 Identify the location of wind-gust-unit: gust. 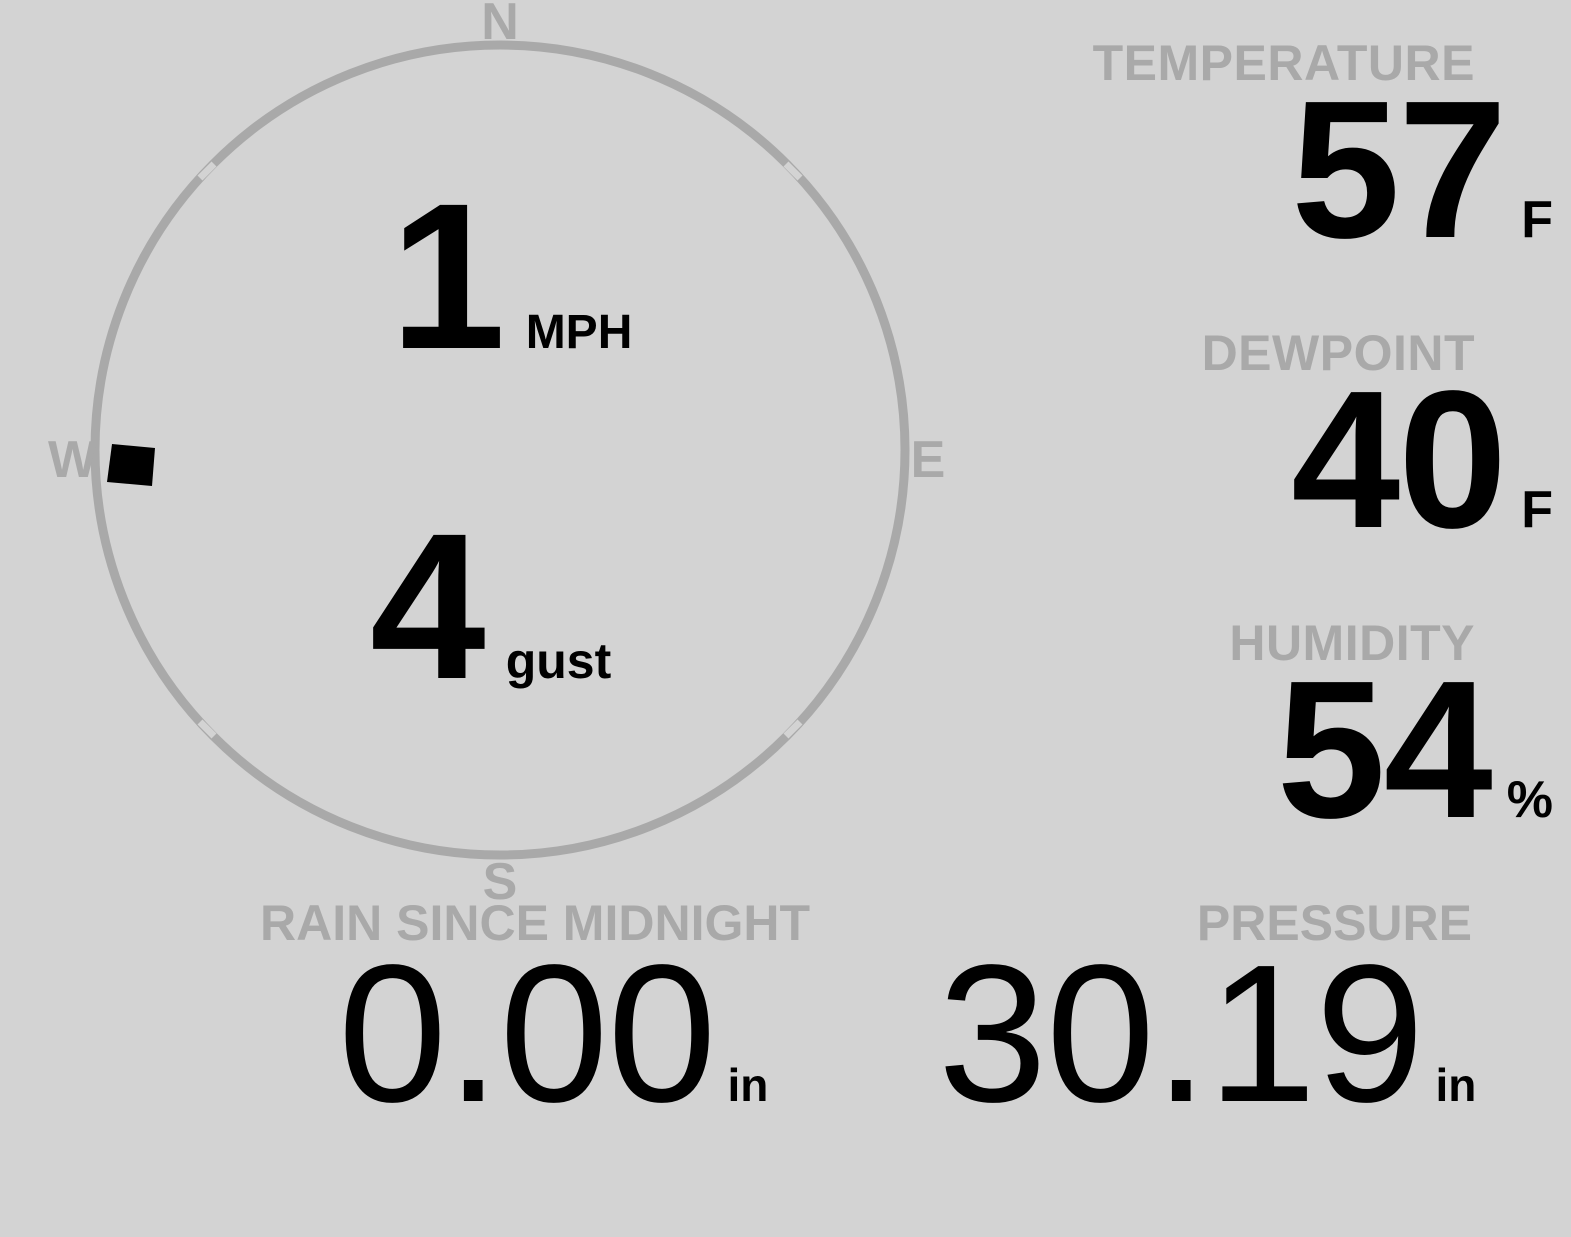
(558, 661).